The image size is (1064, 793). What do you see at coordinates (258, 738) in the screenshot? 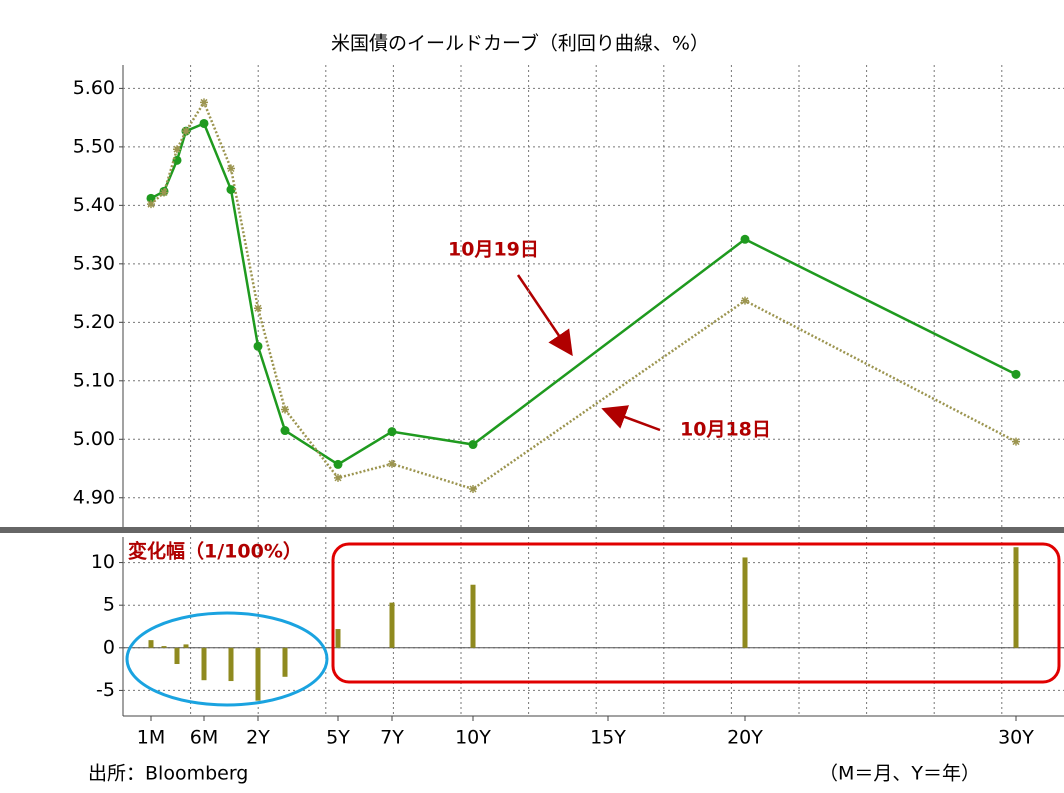
I see `x-tick-label: 2Y` at bounding box center [258, 738].